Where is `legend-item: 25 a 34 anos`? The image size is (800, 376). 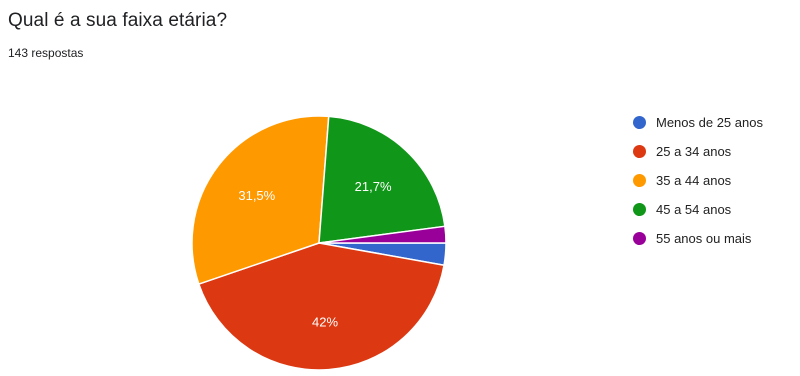 legend-item: 25 a 34 anos is located at coordinates (698, 151).